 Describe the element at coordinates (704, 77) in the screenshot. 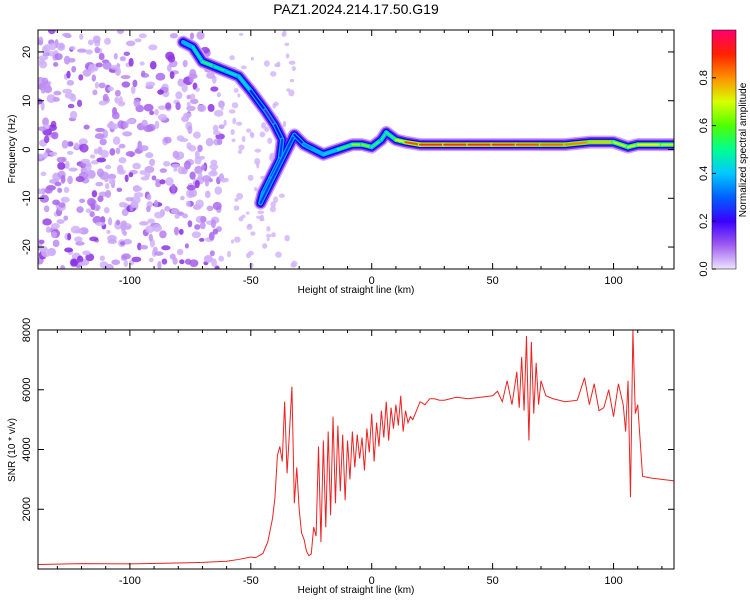

I see `colorbar-tick-label: 0.8` at that location.